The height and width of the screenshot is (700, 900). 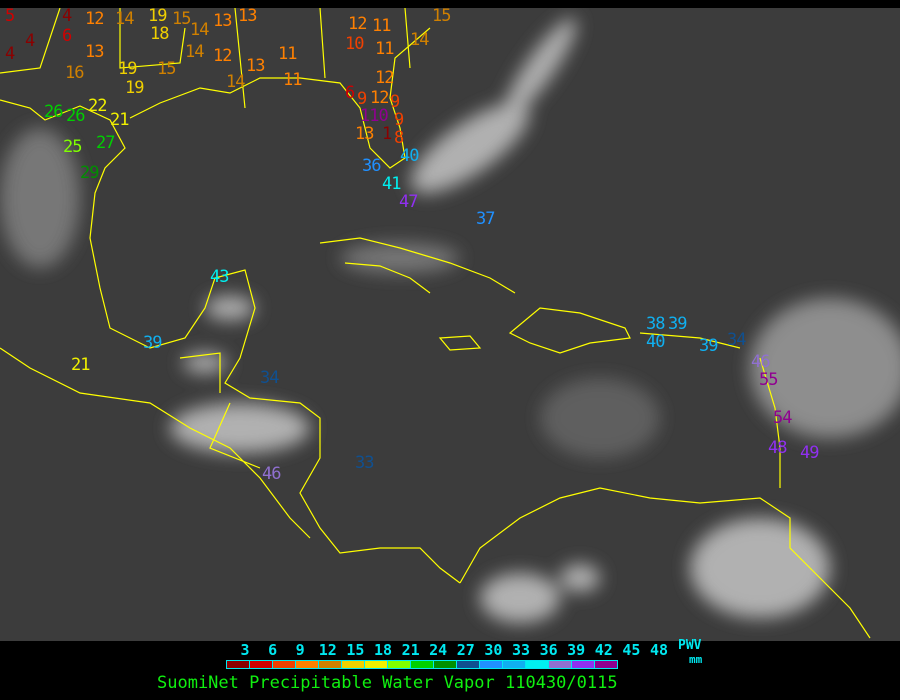 What do you see at coordinates (392, 184) in the screenshot?
I see `station-pwv-label: 41` at bounding box center [392, 184].